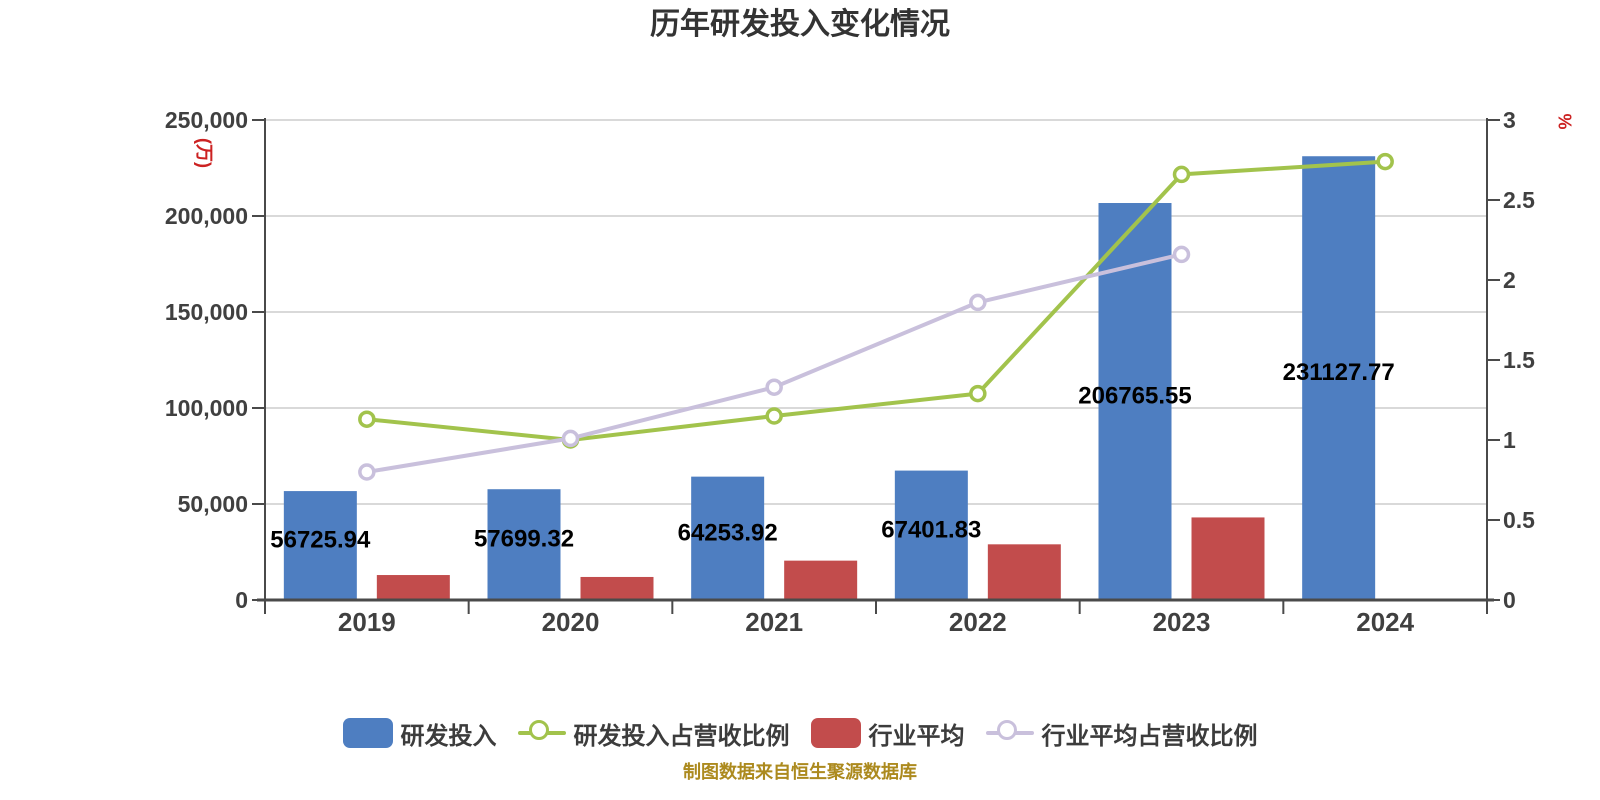  What do you see at coordinates (1181, 174) in the screenshot?
I see `point-rd-ratio-2023` at bounding box center [1181, 174].